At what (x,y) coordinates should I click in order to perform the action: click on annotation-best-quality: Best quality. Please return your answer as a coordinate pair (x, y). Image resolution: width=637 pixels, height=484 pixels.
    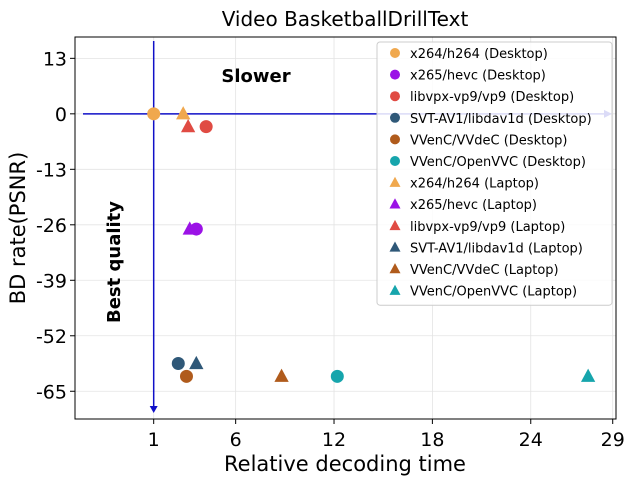
    Looking at the image, I should click on (114, 262).